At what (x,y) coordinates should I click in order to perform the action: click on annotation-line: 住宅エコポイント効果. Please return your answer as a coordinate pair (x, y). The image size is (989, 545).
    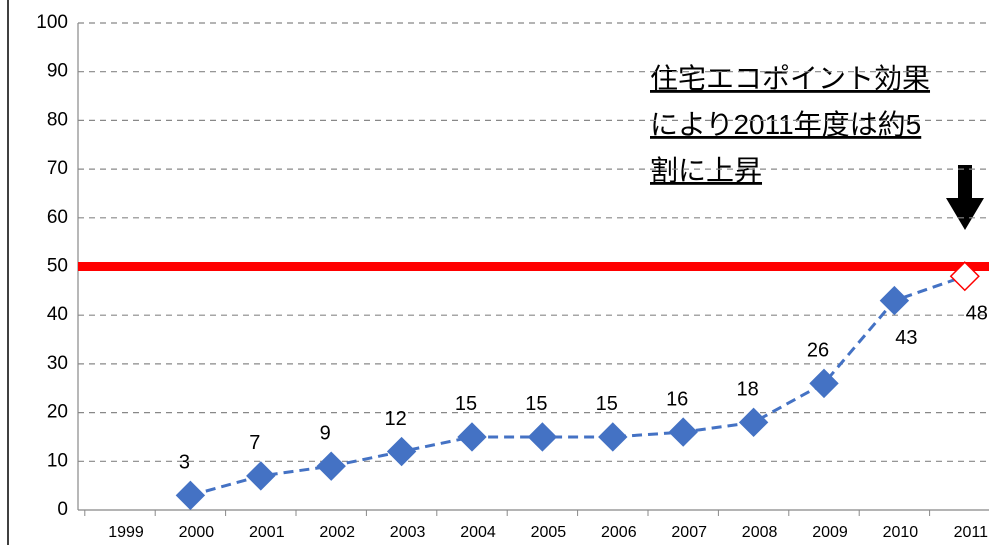
    Looking at the image, I should click on (790, 78).